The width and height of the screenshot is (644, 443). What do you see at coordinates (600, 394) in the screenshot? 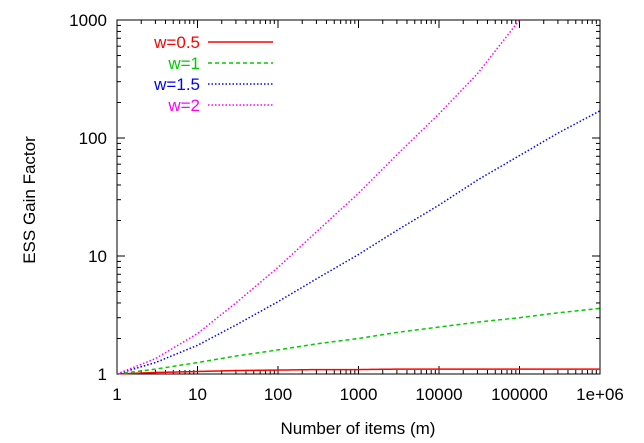
I see `x-tick-label: 1e+06` at bounding box center [600, 394].